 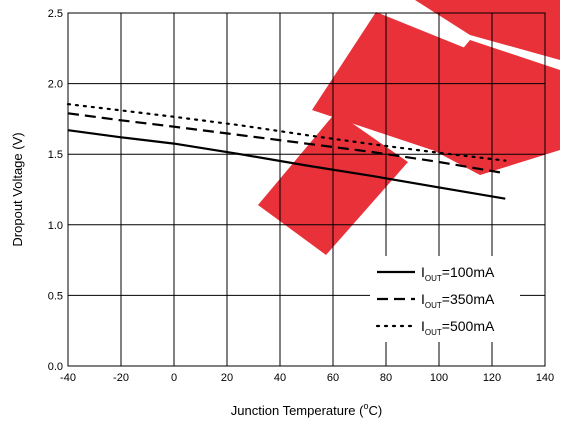 What do you see at coordinates (492, 378) in the screenshot?
I see `x-tick-label: 120` at bounding box center [492, 378].